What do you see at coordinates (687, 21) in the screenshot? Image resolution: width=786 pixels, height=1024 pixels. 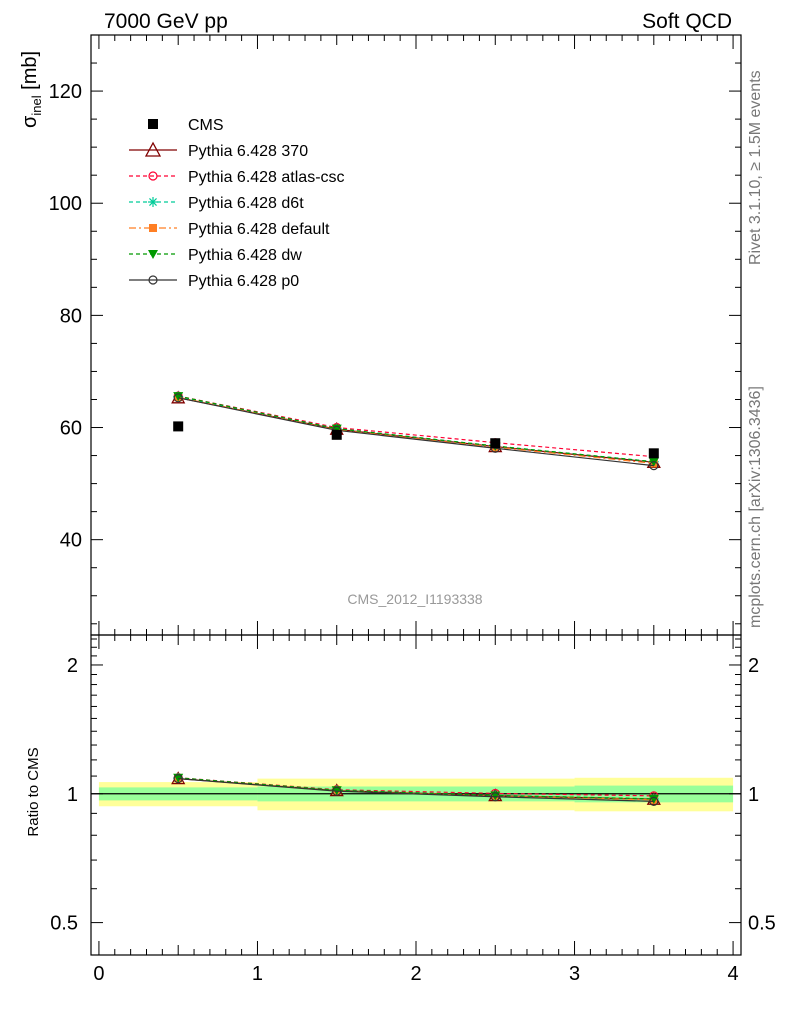 I see `header-right: Soft QCD` at bounding box center [687, 21].